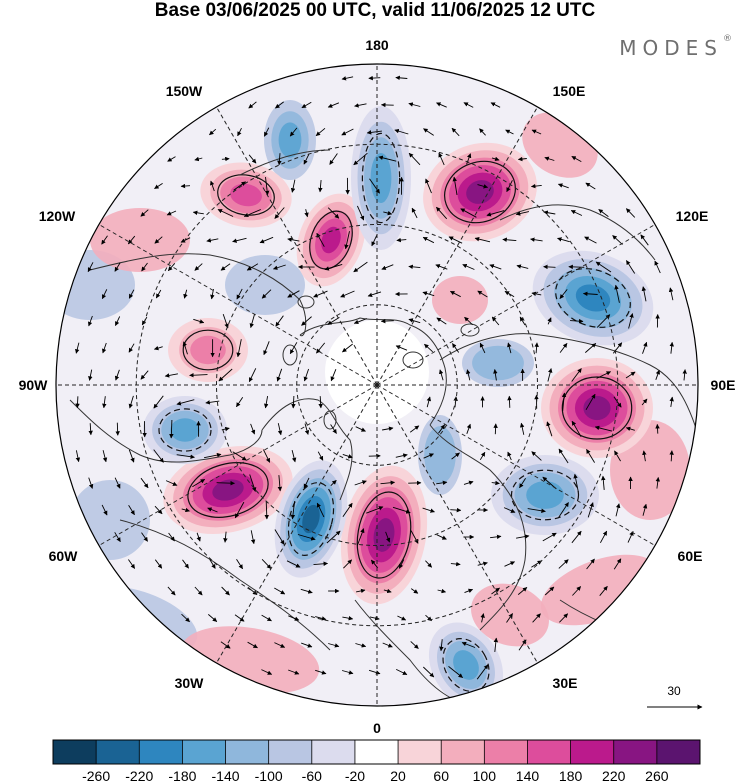 The width and height of the screenshot is (750, 783). I want to click on pink-center-europe, so click(384, 535).